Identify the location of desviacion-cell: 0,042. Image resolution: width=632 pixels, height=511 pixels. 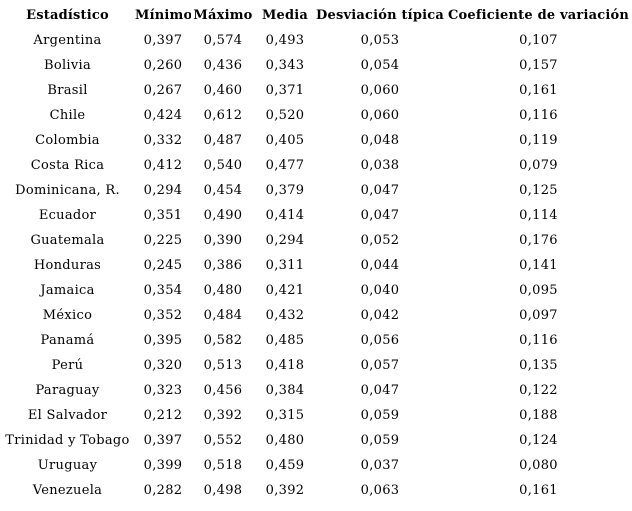
(380, 315).